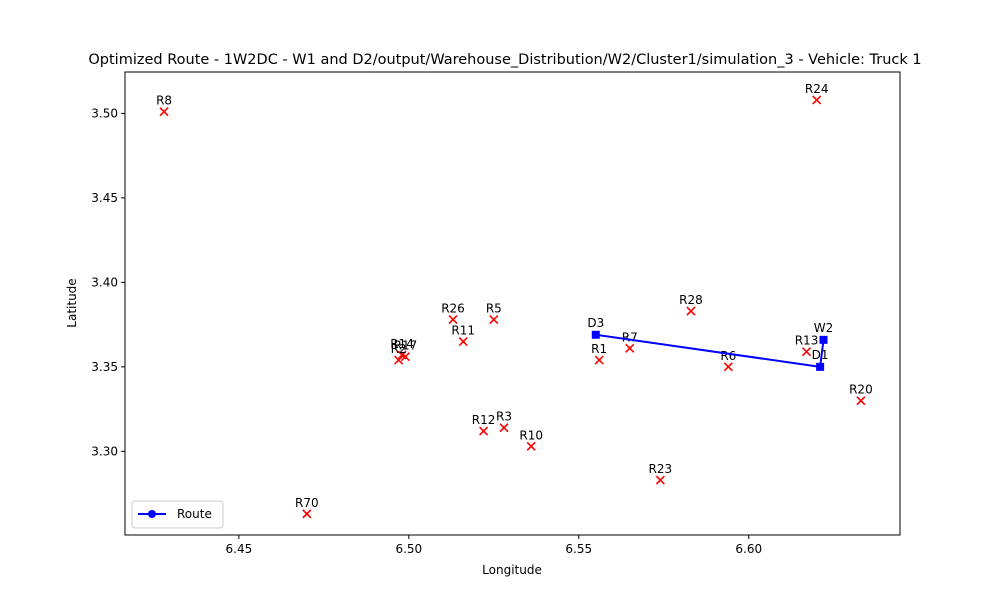  Describe the element at coordinates (824, 328) in the screenshot. I see `route-stop-label: W2` at that location.